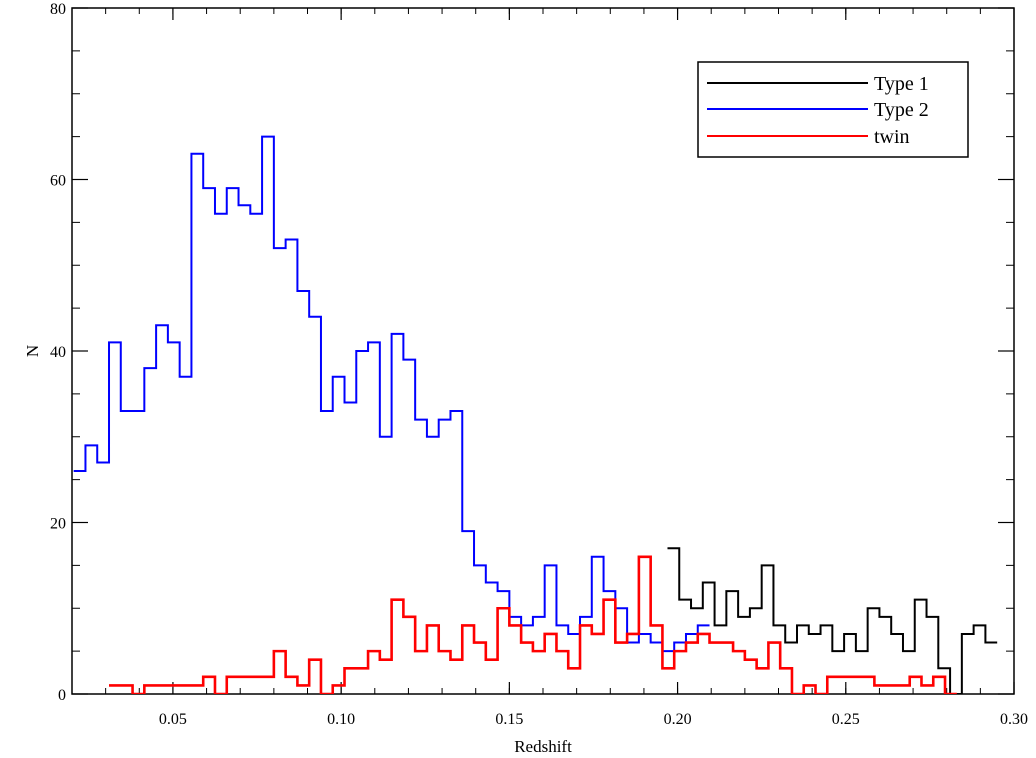  I want to click on x-axis-title: Redshift, so click(543, 746).